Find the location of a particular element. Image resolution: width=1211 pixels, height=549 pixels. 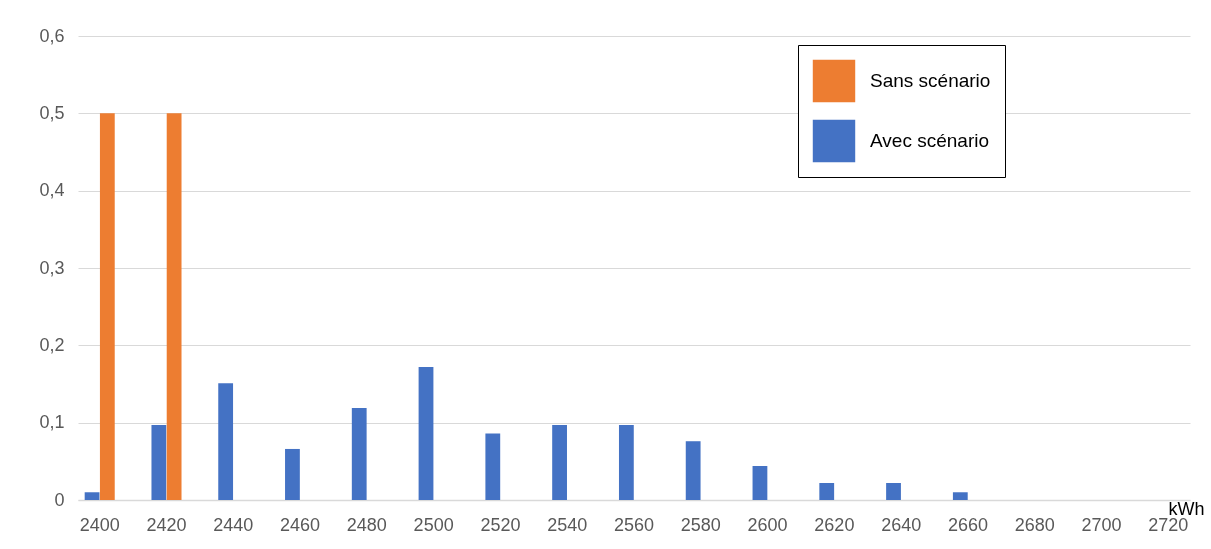

x-tick-label: 2620 is located at coordinates (834, 524).